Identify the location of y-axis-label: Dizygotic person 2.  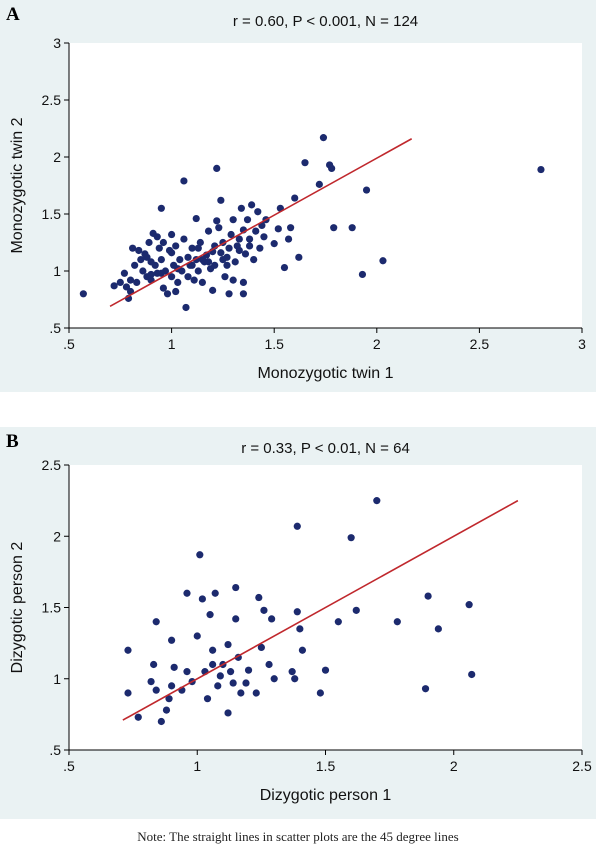
(17, 608).